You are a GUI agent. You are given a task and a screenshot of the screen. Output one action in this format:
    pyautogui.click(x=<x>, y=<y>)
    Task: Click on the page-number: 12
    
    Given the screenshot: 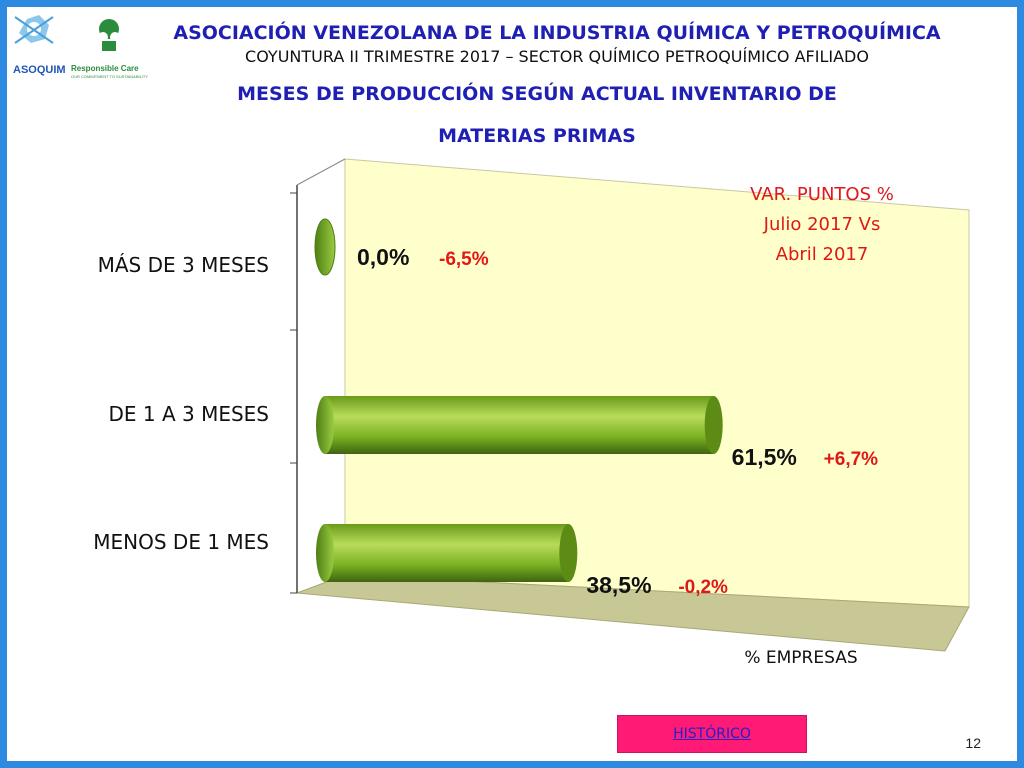 What is the action you would take?
    pyautogui.click(x=973, y=743)
    